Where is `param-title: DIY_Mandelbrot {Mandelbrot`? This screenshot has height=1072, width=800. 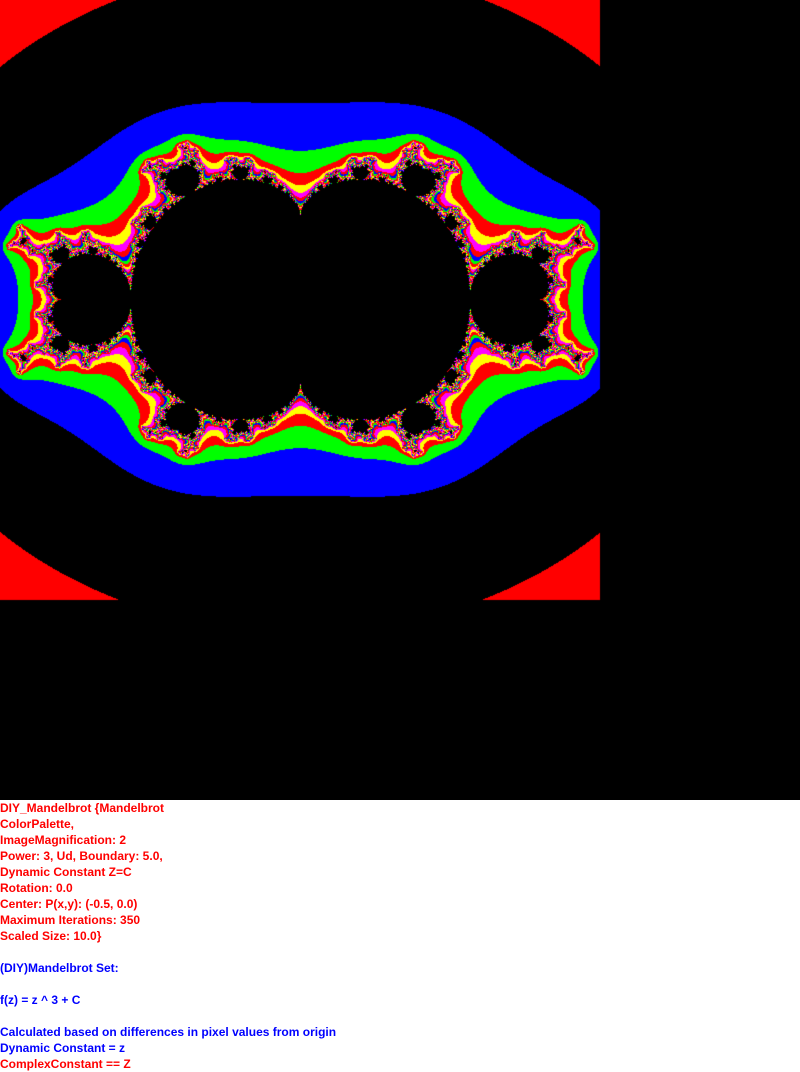
param-title: DIY_Mandelbrot {Mandelbrot is located at coordinates (82, 808).